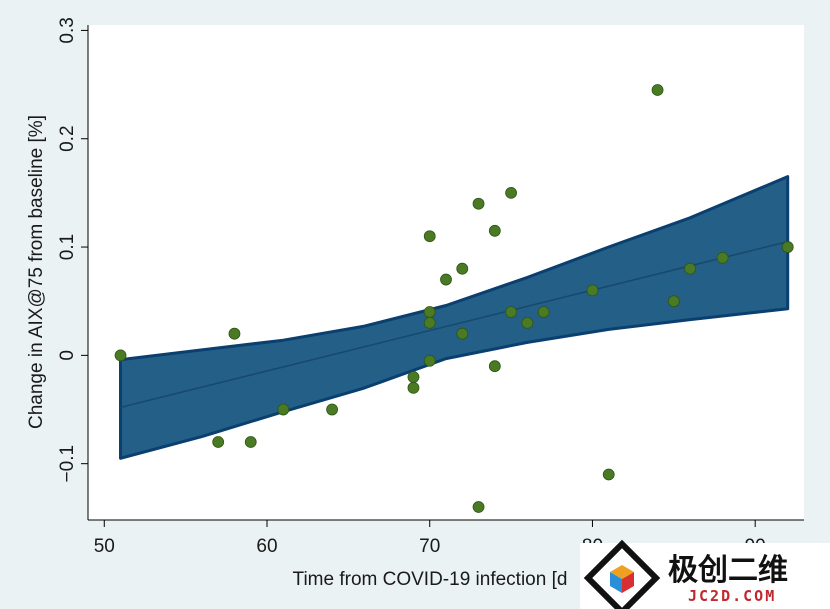 The image size is (830, 609). I want to click on y-tick-label: −0.1, so click(67, 464).